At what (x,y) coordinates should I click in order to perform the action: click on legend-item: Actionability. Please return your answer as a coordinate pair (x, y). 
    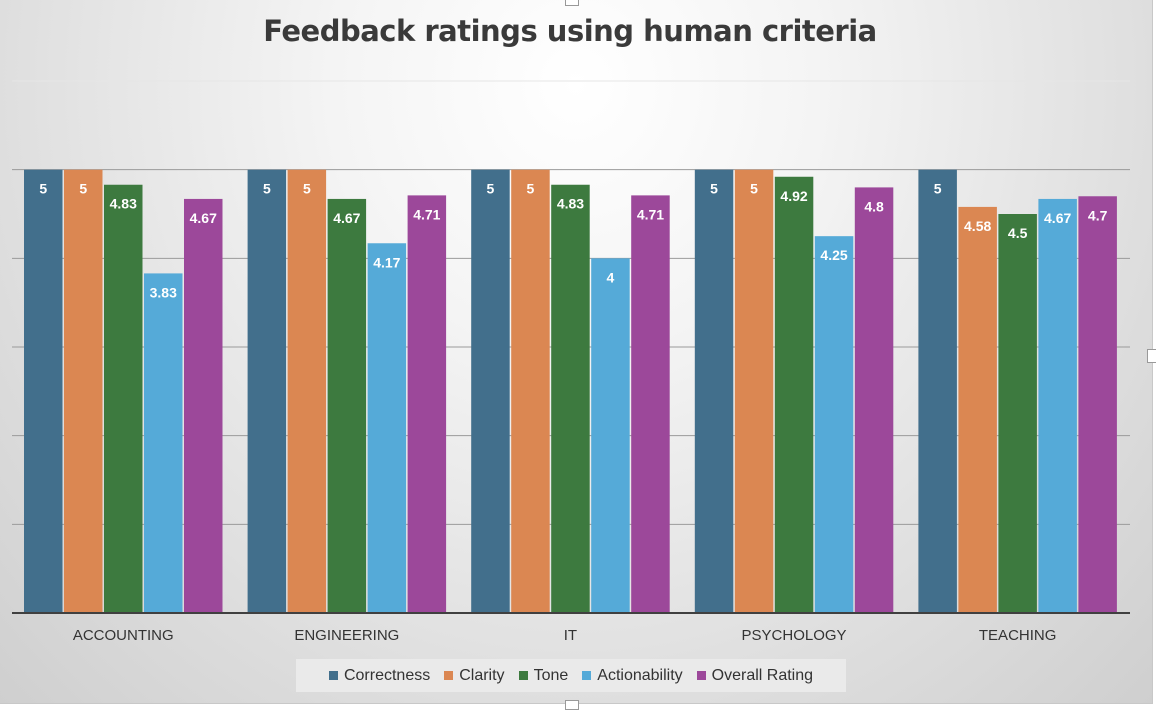
    Looking at the image, I should click on (632, 675).